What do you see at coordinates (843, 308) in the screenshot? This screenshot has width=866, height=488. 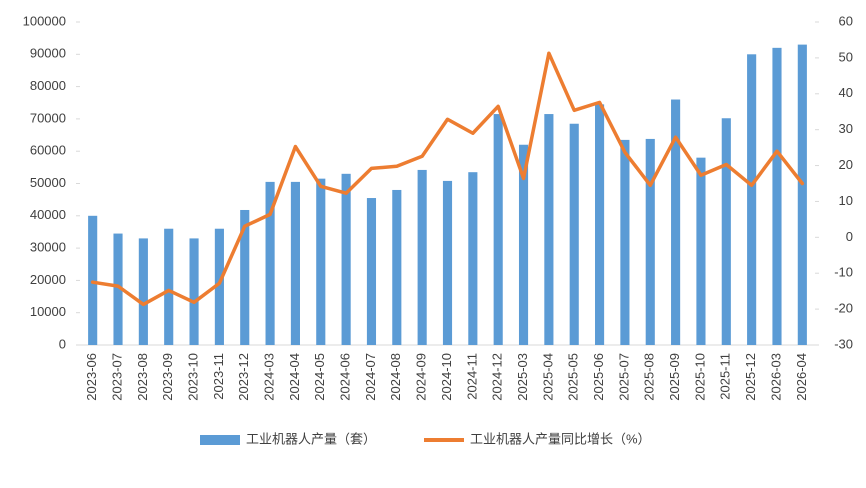 I see `y2-tick-label: -20` at bounding box center [843, 308].